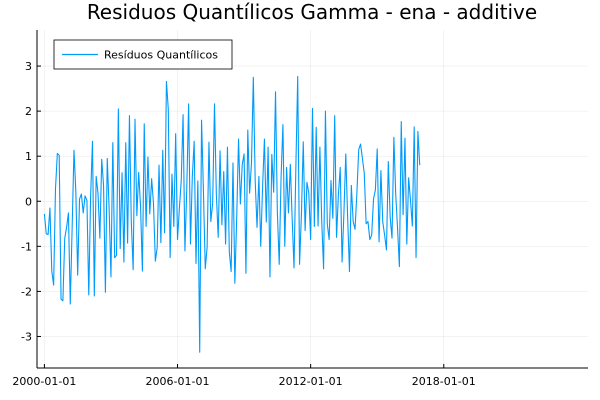 This screenshot has height=400, width=600. Describe the element at coordinates (28, 201) in the screenshot. I see `y-tick-label: 0` at that location.